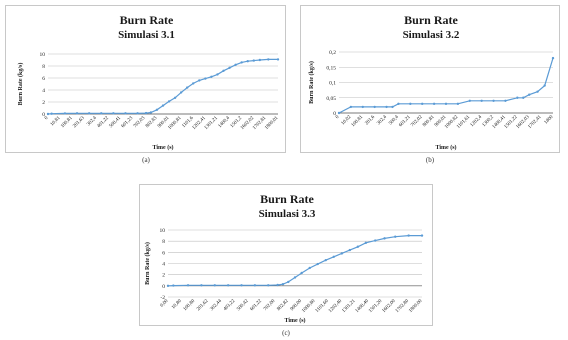  I want to click on x-tick-label: 1400,40, so click(362, 306).